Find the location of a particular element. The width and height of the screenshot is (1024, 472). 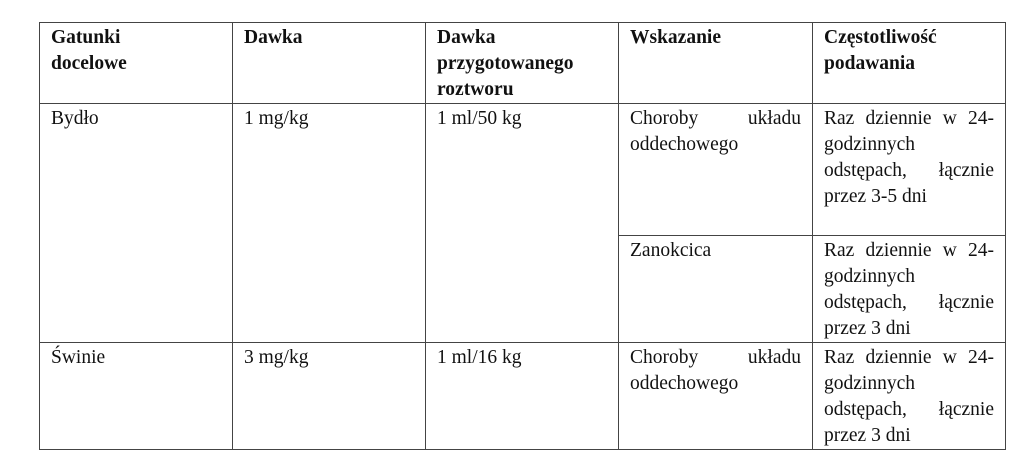

dose-cell: 1 mg/kg is located at coordinates (329, 223).